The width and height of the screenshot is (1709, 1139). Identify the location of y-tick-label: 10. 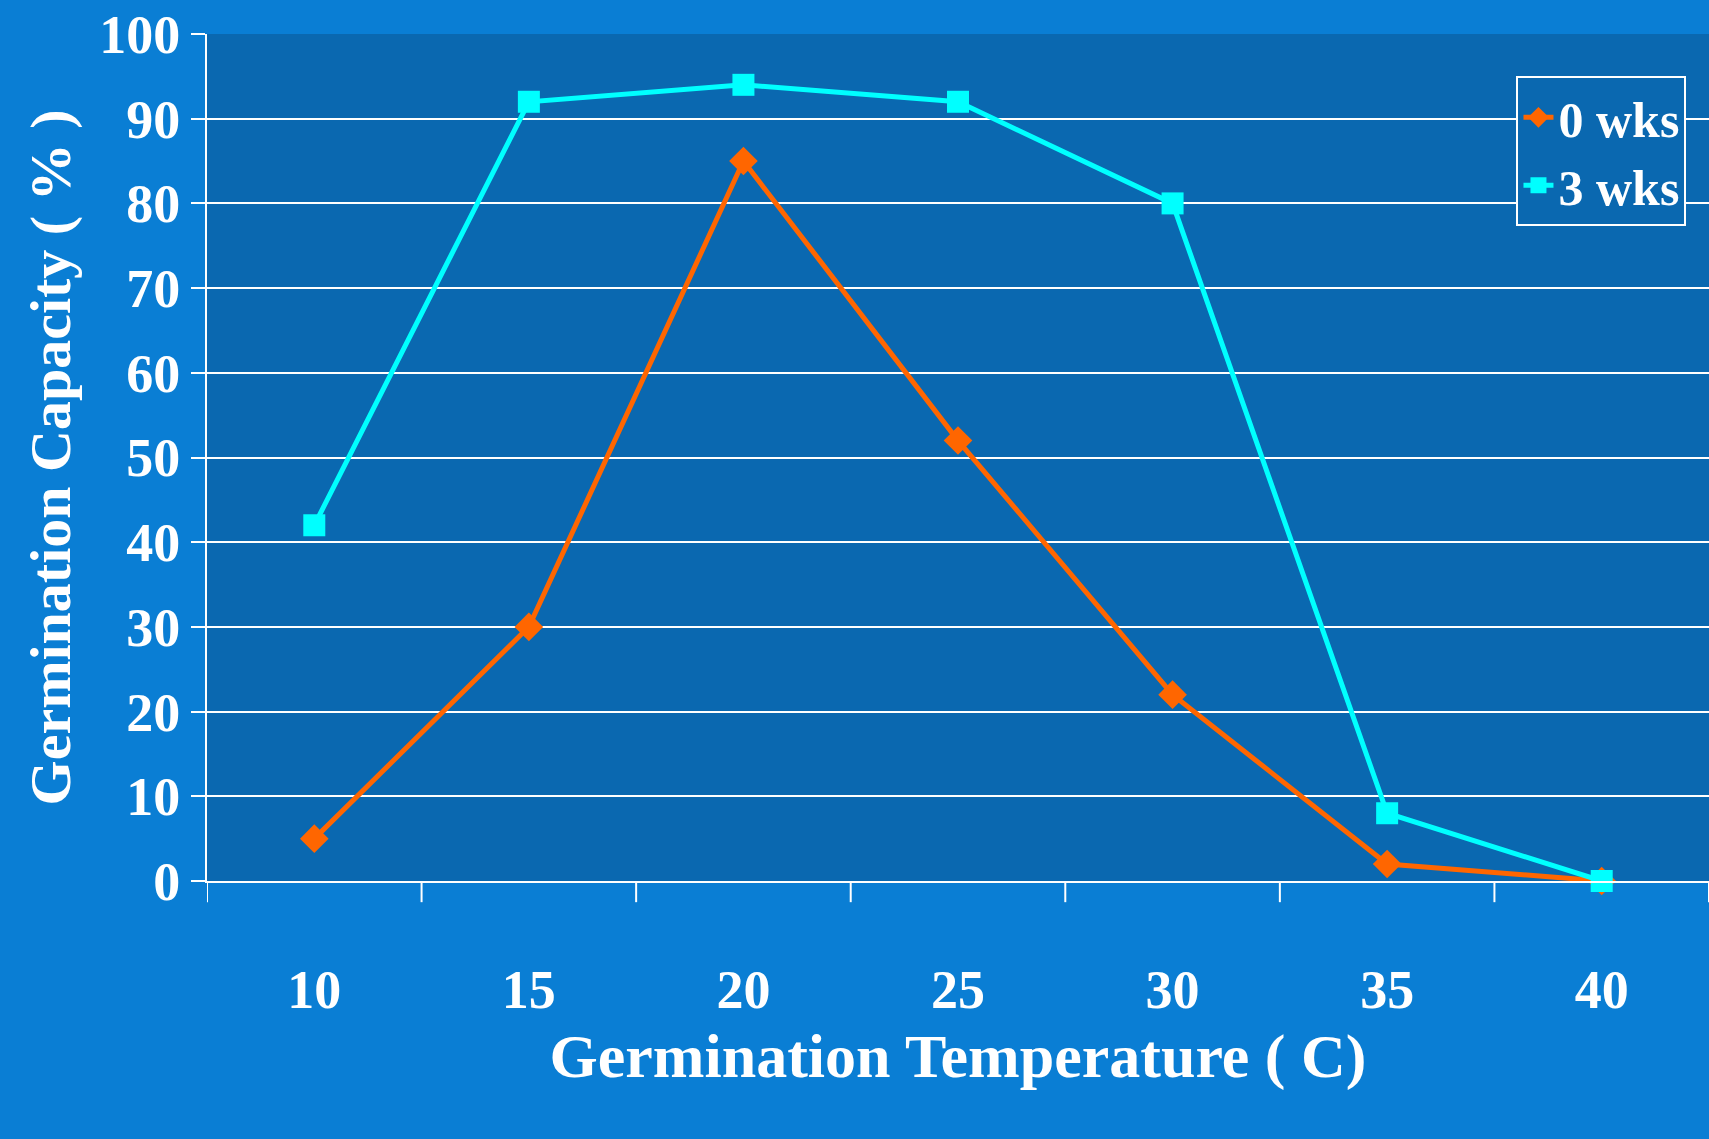
(153, 797).